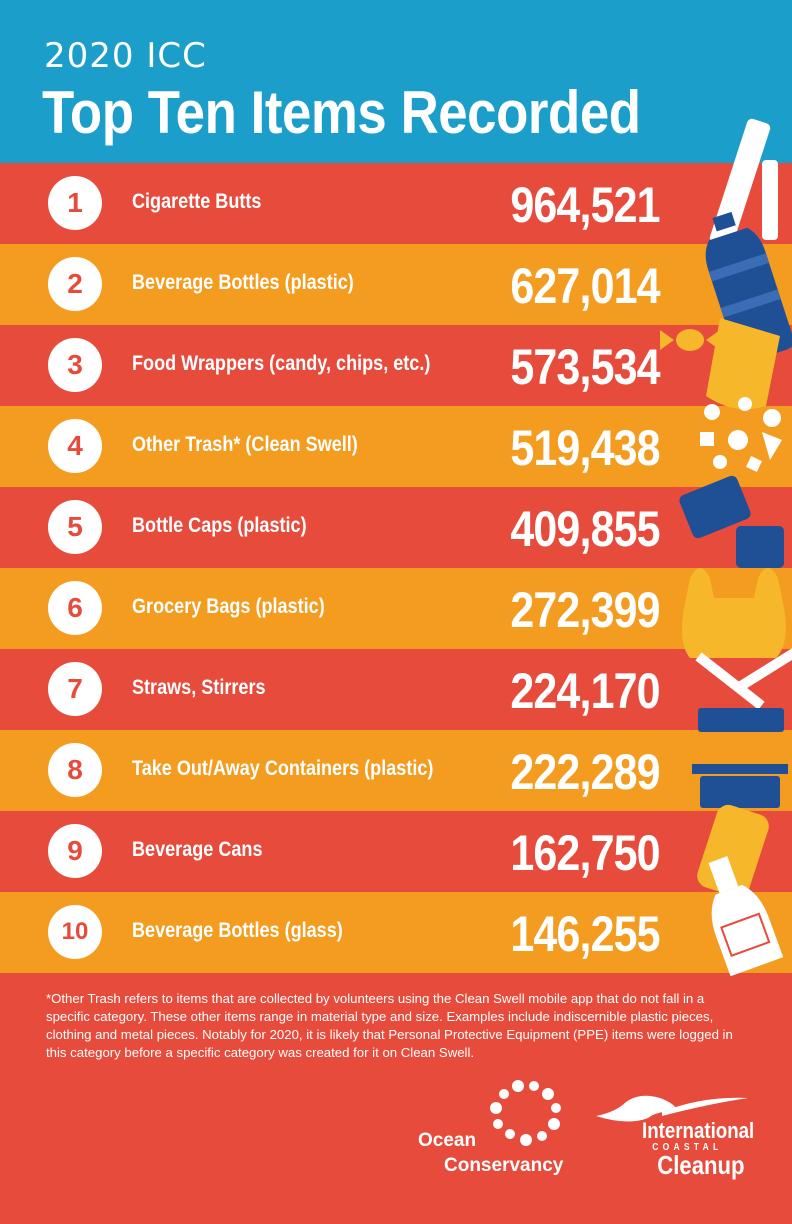 The image size is (792, 1224). I want to click on icc-line2: COASTAL, so click(687, 1147).